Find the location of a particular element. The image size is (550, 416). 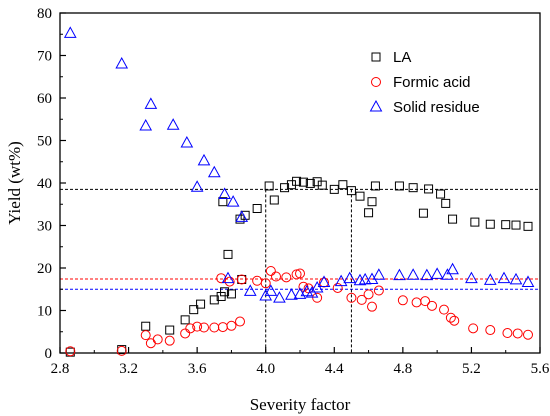

y-tick-label: 80 is located at coordinates (44, 14).